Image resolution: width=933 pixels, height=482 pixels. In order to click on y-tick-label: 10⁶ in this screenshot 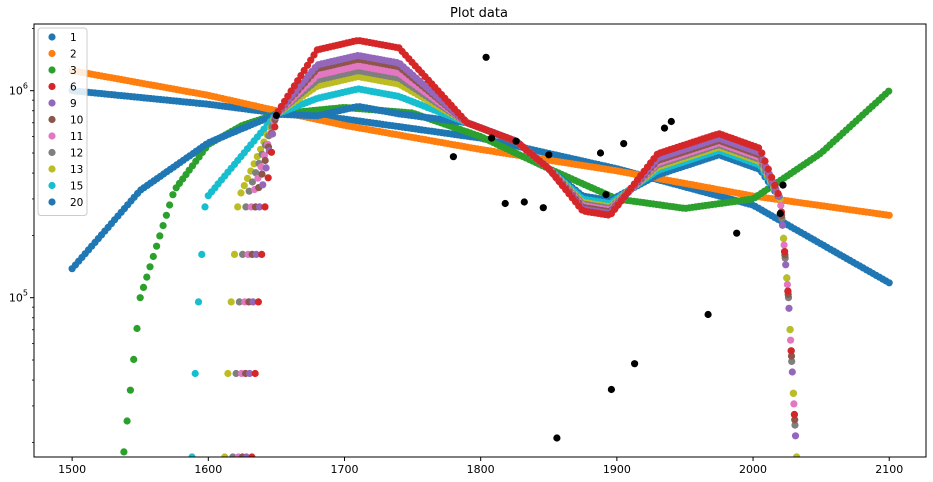, I will do `click(18, 90)`.